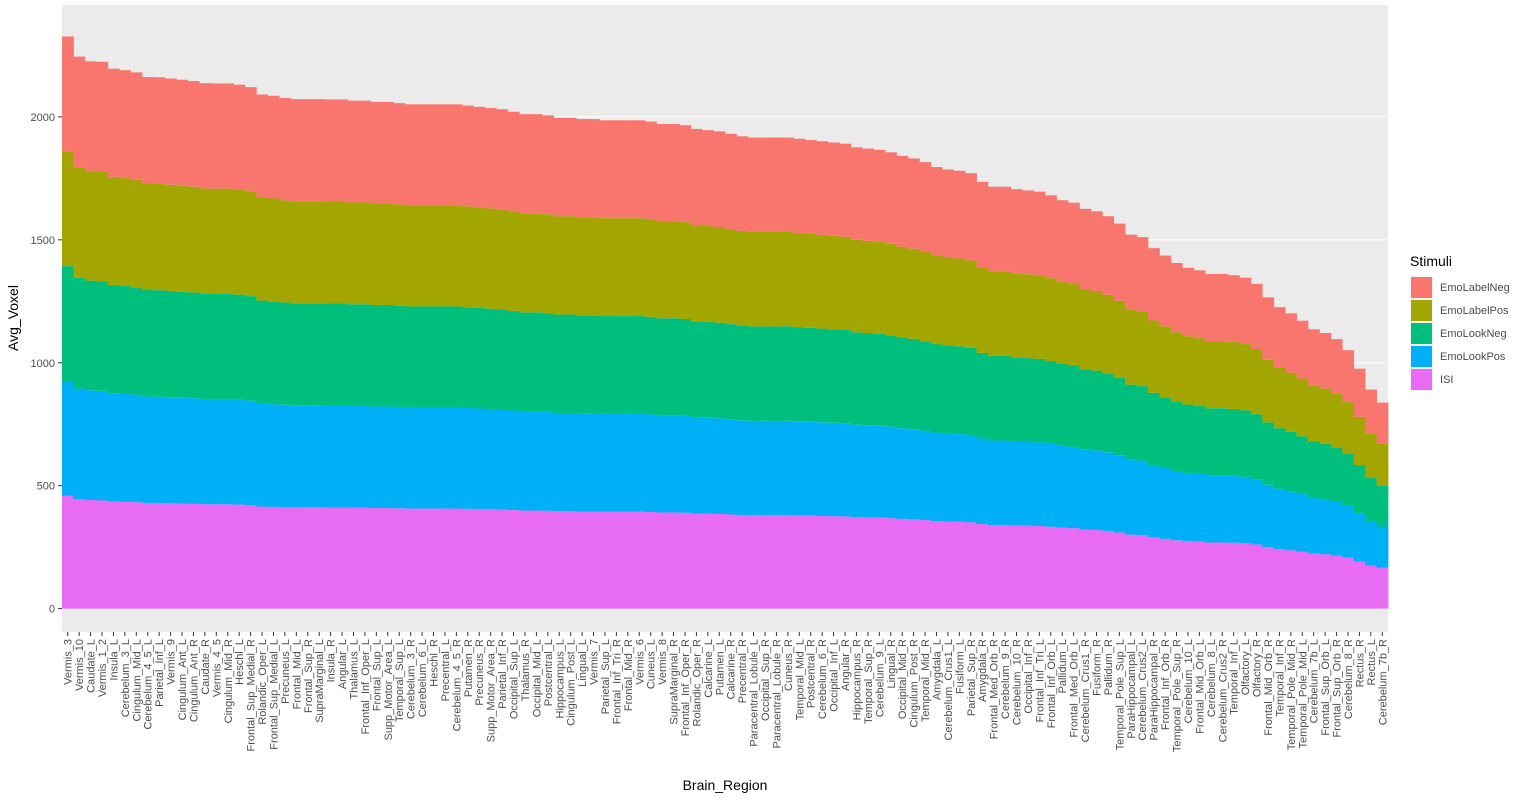 The height and width of the screenshot is (801, 1536). Describe the element at coordinates (160, 673) in the screenshot. I see `x-tick-label: Parietal_Inf_L` at that location.